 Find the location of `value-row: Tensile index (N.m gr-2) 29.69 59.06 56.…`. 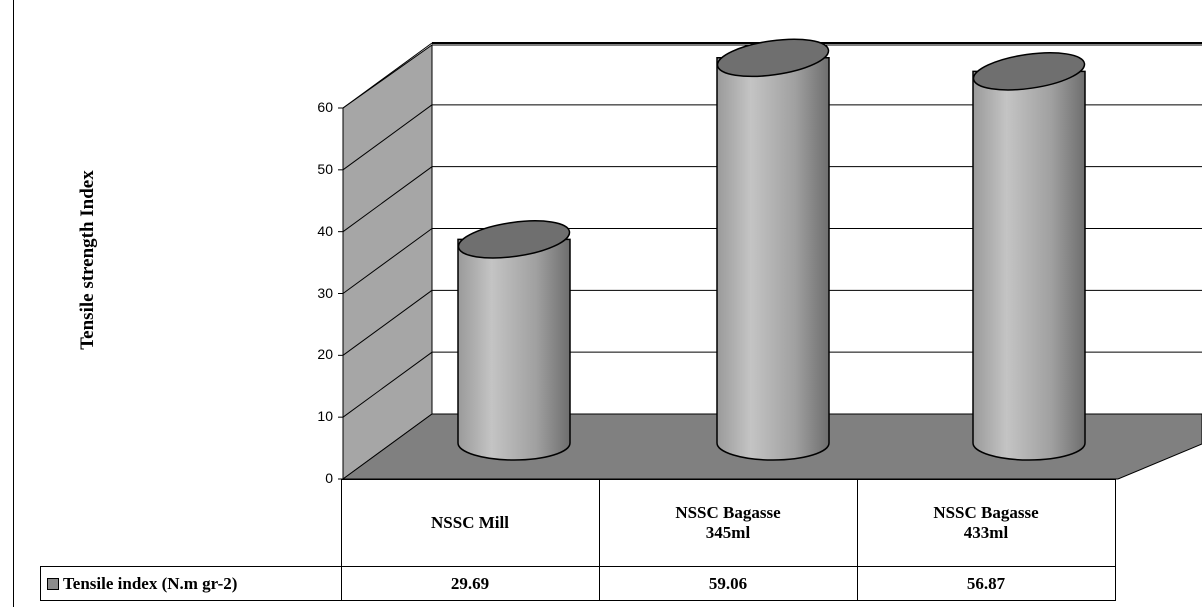

value-row: Tensile index (N.m gr-2) 29.69 59.06 56.… is located at coordinates (578, 583).